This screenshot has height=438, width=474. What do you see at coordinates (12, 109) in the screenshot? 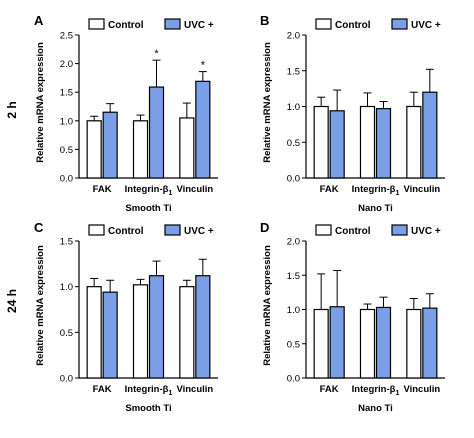
I see `row-label: 2 h` at bounding box center [12, 109].